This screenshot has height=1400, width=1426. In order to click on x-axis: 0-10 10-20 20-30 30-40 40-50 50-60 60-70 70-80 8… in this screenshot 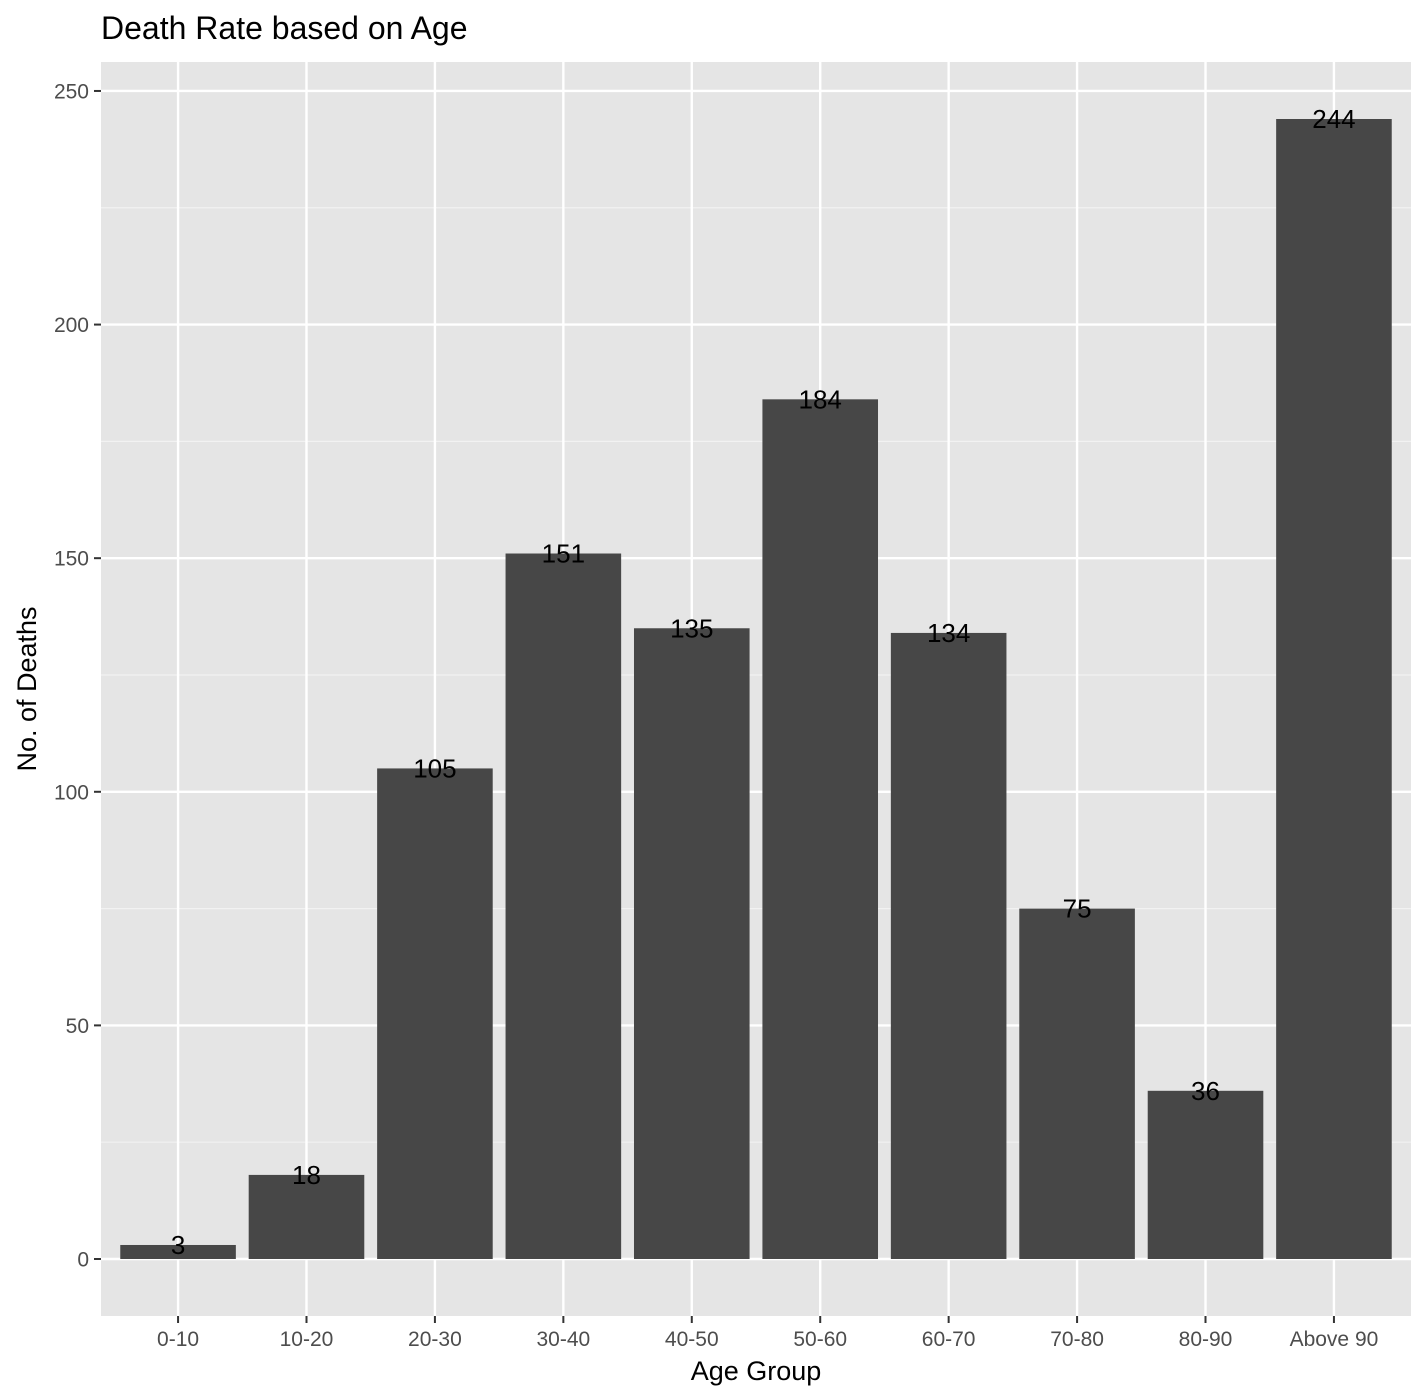, I will do `click(767, 1333)`.